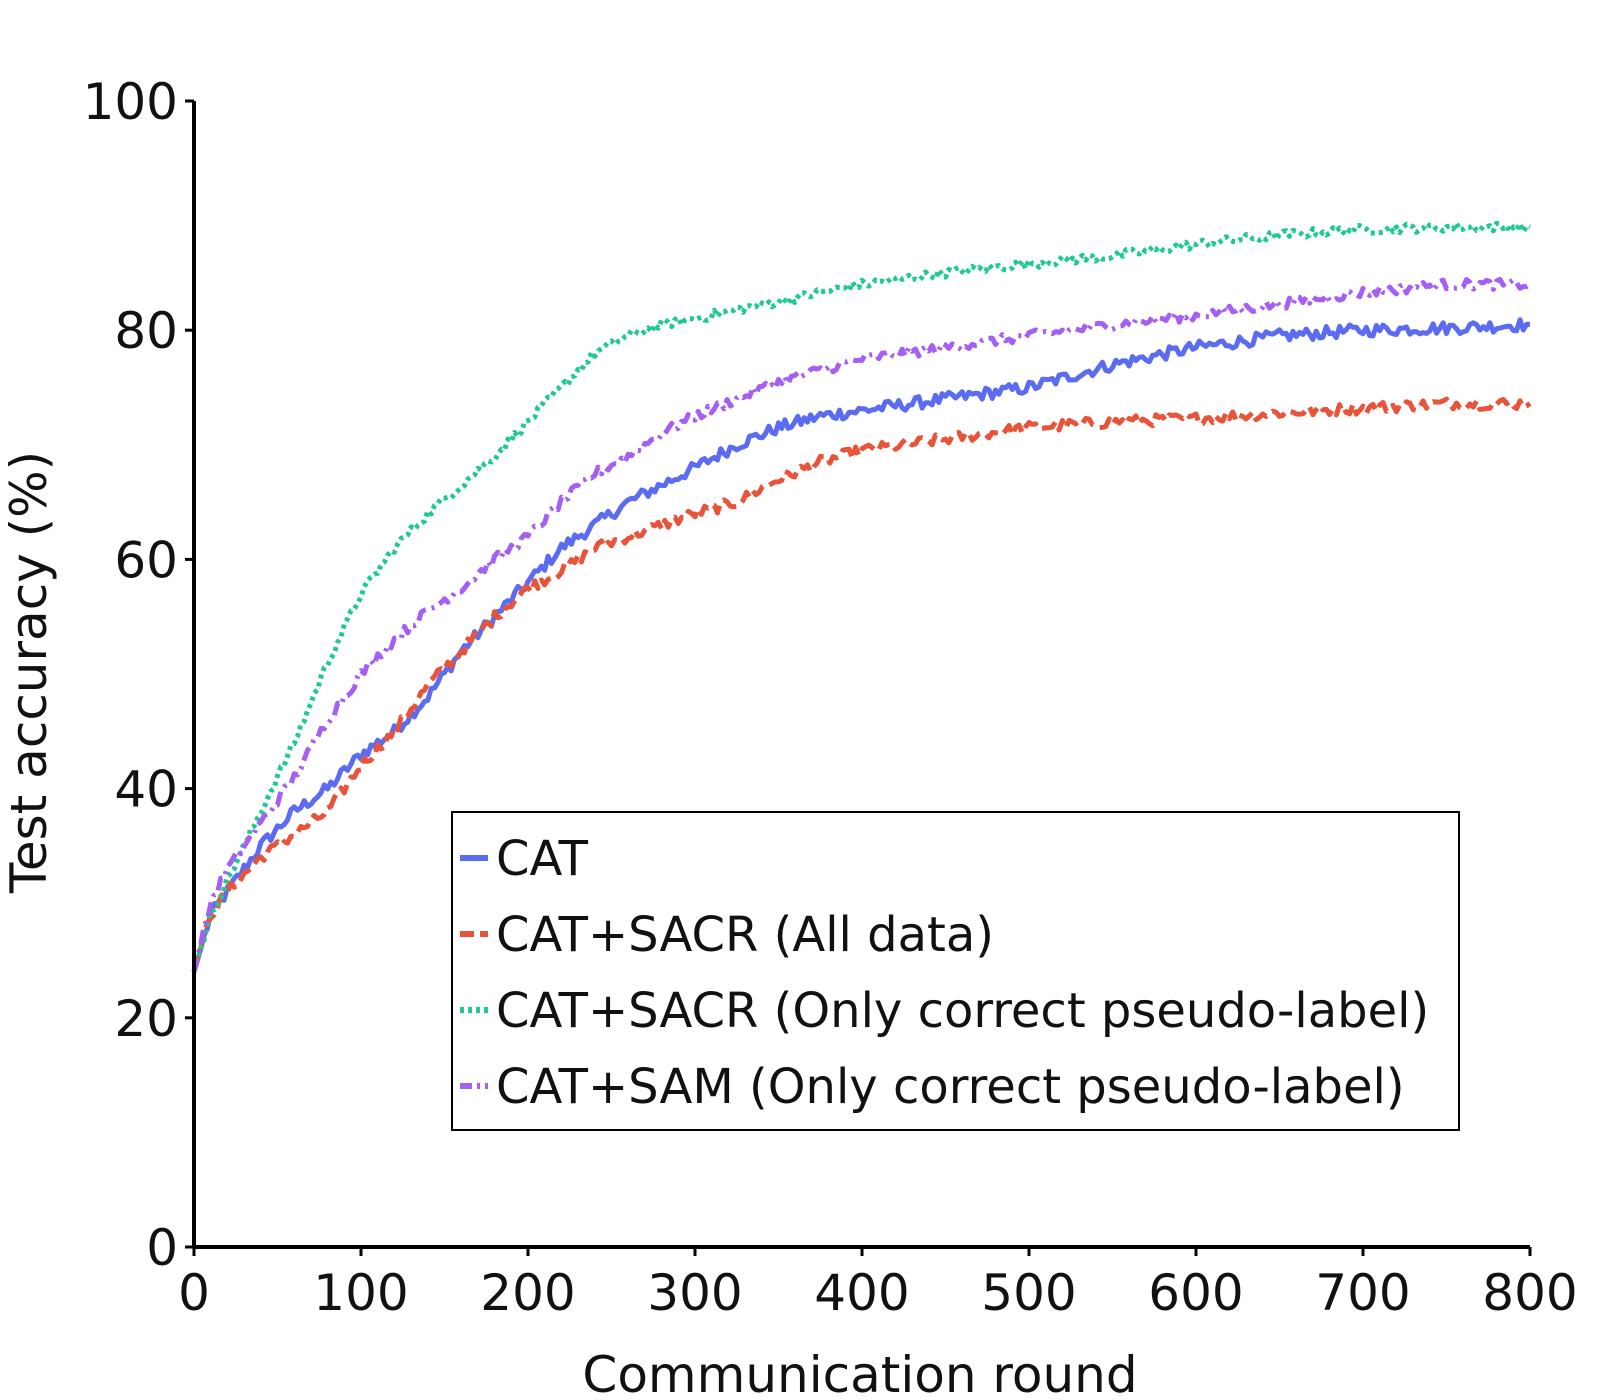 The height and width of the screenshot is (1400, 1600). What do you see at coordinates (29, 672) in the screenshot?
I see `y-axis-title: Test accuracy (%)` at bounding box center [29, 672].